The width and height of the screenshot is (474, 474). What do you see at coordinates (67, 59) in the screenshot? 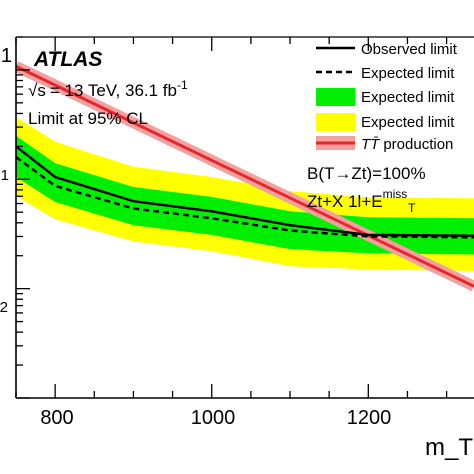
I see `atlas-label: ATLAS` at bounding box center [67, 59].